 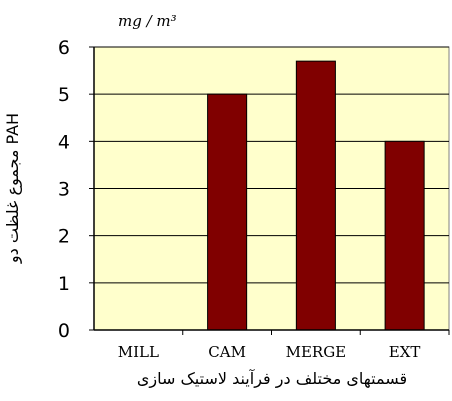 I want to click on unit-label: mg / m³, so click(x=147, y=21).